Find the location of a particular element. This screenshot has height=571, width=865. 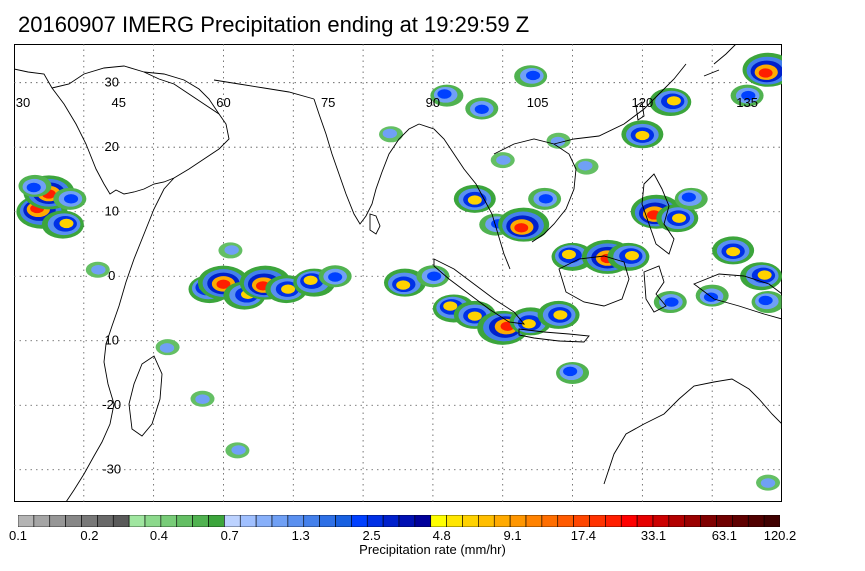

coastline-sri-lanka is located at coordinates (375, 224).